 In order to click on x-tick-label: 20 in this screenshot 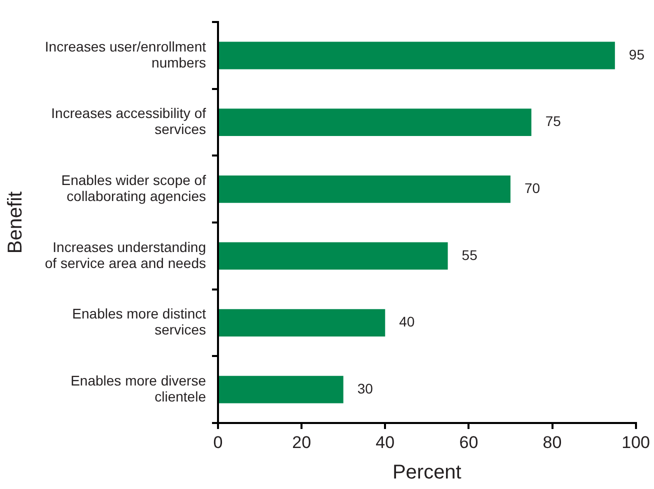, I will do `click(302, 442)`.